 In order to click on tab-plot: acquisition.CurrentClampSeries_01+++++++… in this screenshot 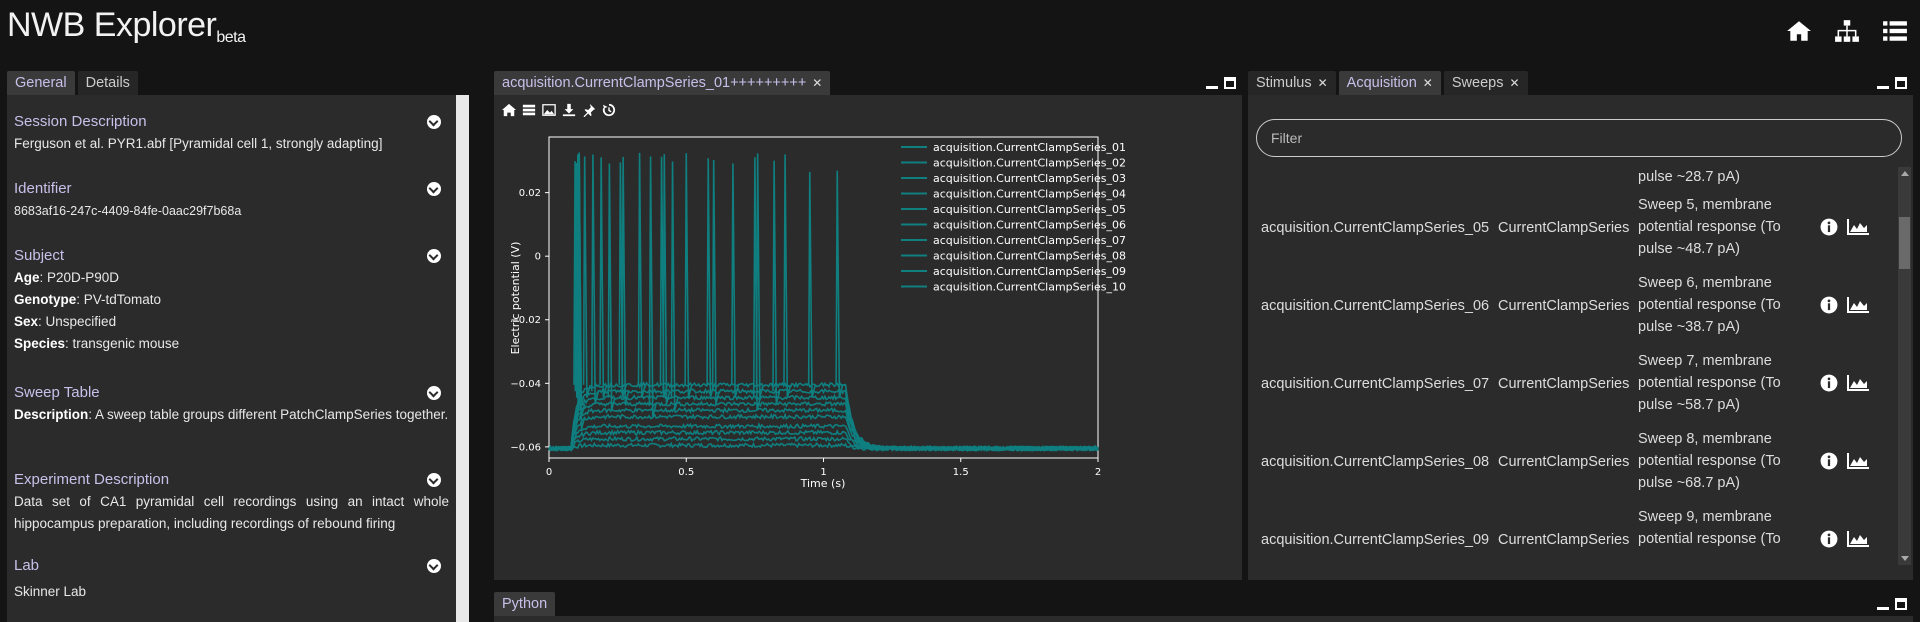, I will do `click(662, 83)`.